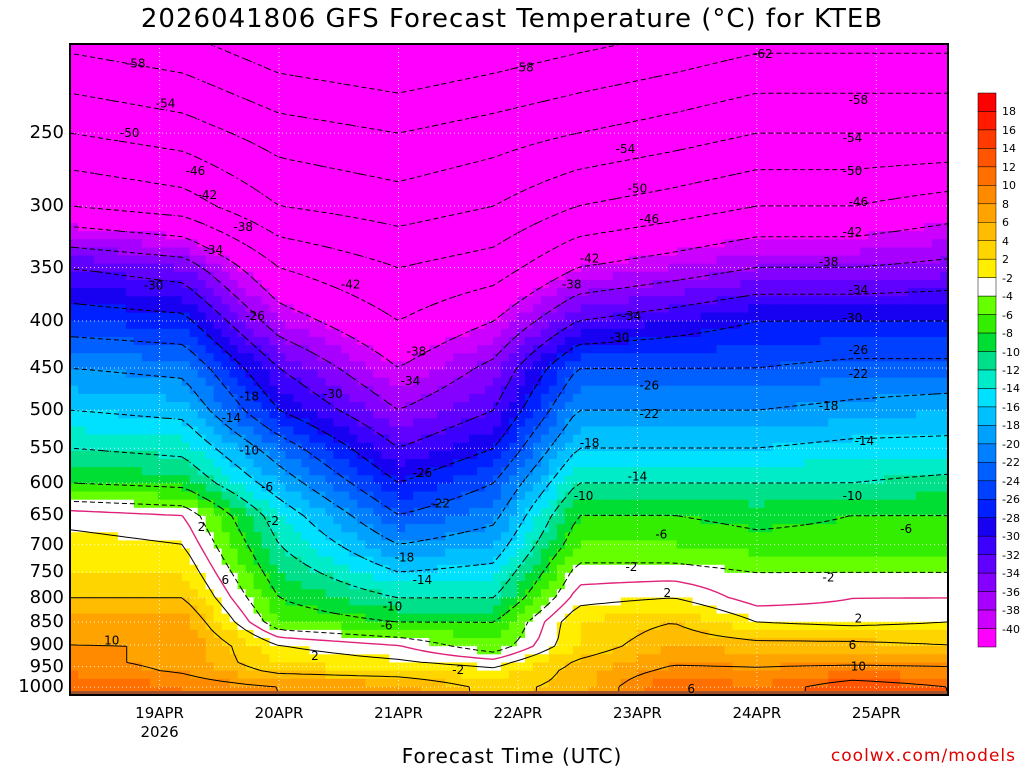 The width and height of the screenshot is (1024, 768). I want to click on contour--46, so click(509, 215).